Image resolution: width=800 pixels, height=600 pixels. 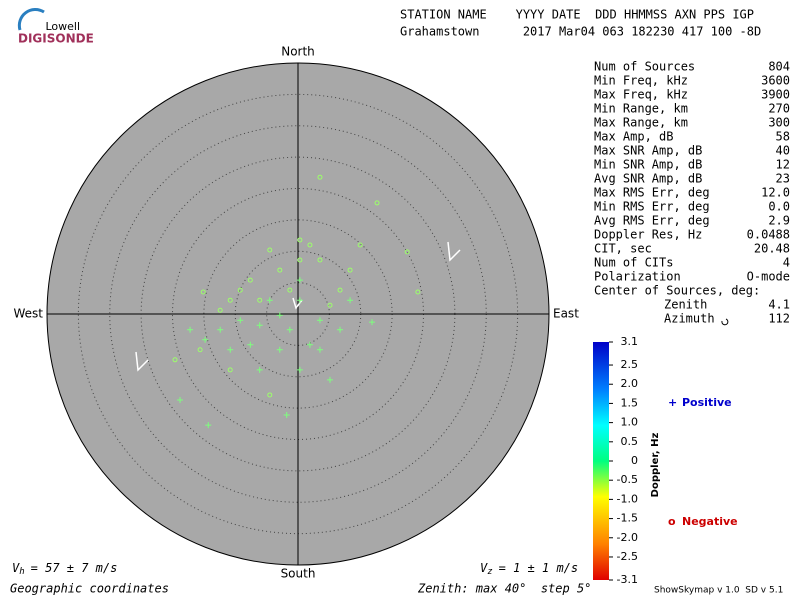 I want to click on stat-value: 12.0, so click(x=775, y=193).